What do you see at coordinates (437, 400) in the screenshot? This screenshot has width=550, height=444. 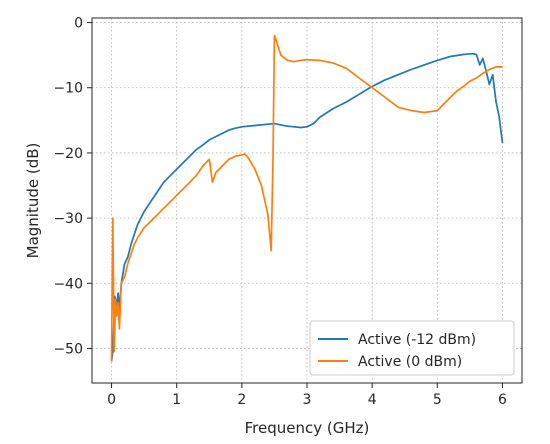 I see `x-tick-label: 5` at bounding box center [437, 400].